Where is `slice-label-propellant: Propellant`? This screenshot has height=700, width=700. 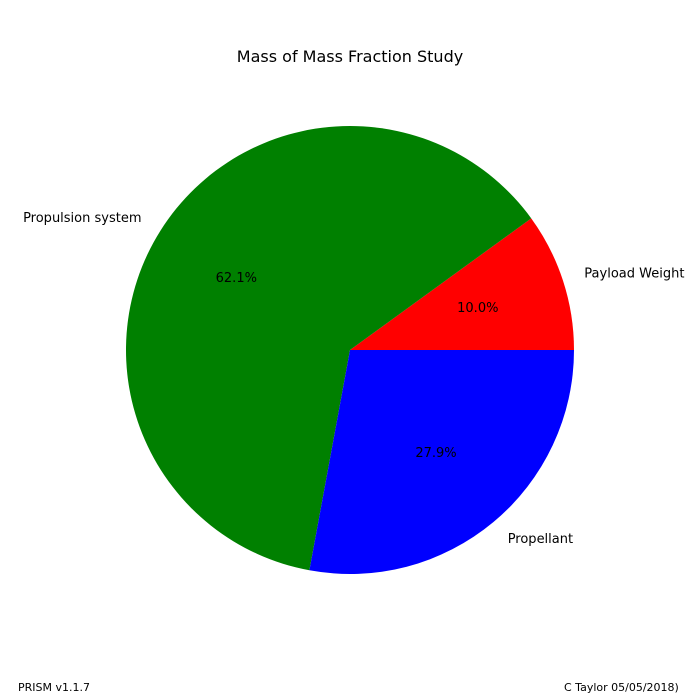 slice-label-propellant: Propellant is located at coordinates (540, 539).